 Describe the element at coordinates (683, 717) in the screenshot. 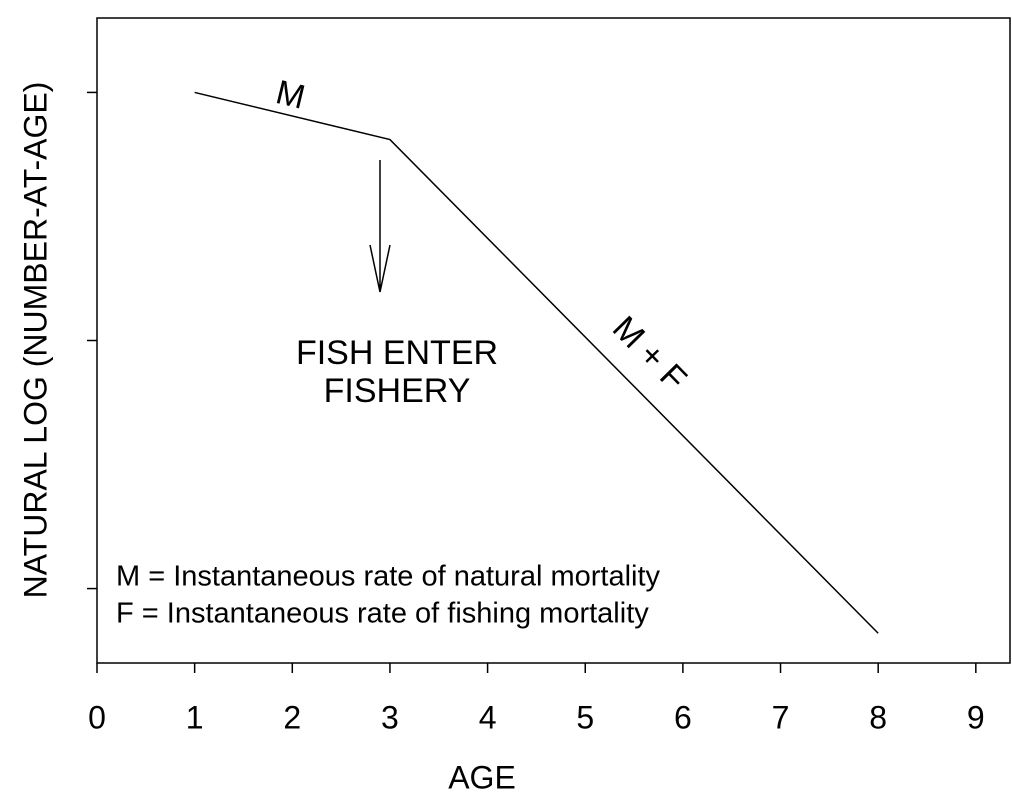

I see `x-tick-label: 6` at that location.